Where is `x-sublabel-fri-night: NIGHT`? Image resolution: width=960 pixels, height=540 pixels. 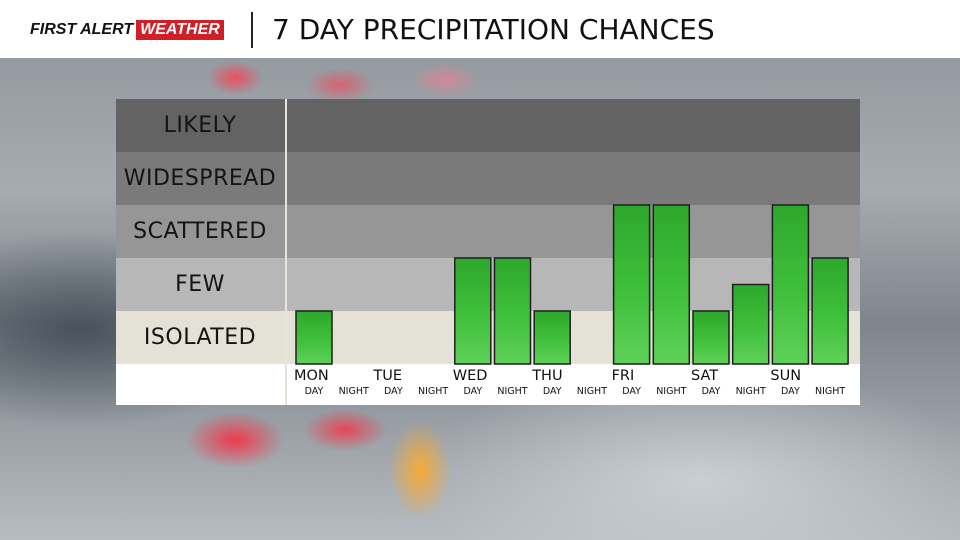 x-sublabel-fri-night: NIGHT is located at coordinates (671, 391).